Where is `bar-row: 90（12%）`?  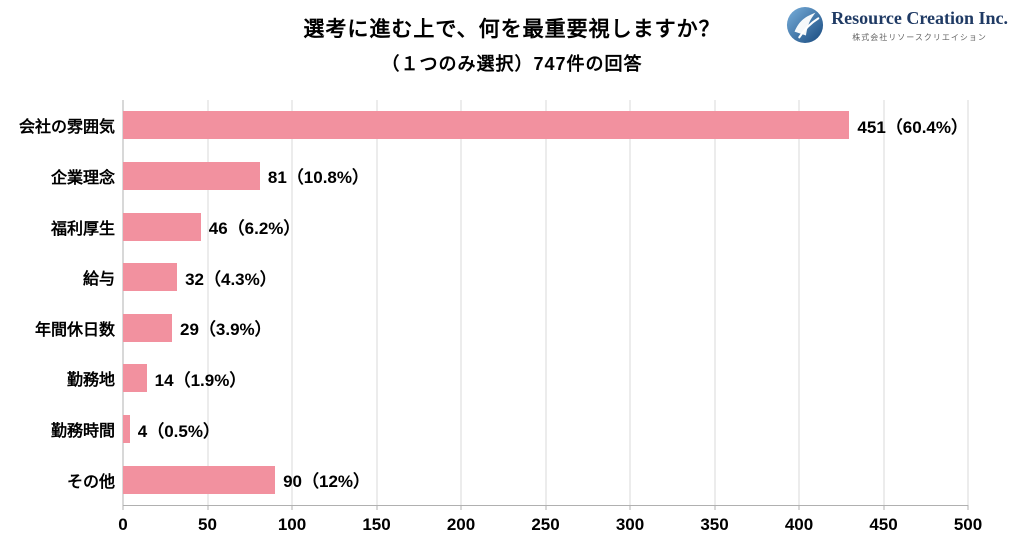
bar-row: 90（12%） is located at coordinates (545, 479).